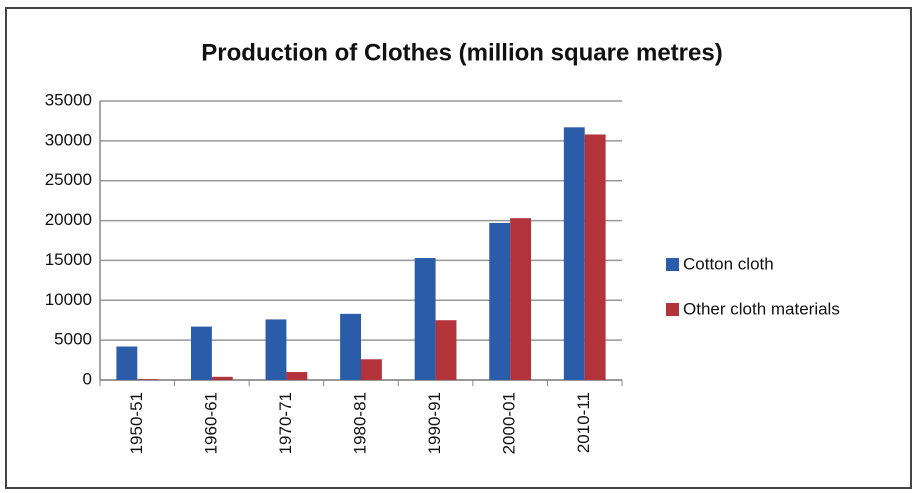 This screenshot has width=917, height=493. Describe the element at coordinates (87, 378) in the screenshot. I see `y-tick-label: 0` at that location.